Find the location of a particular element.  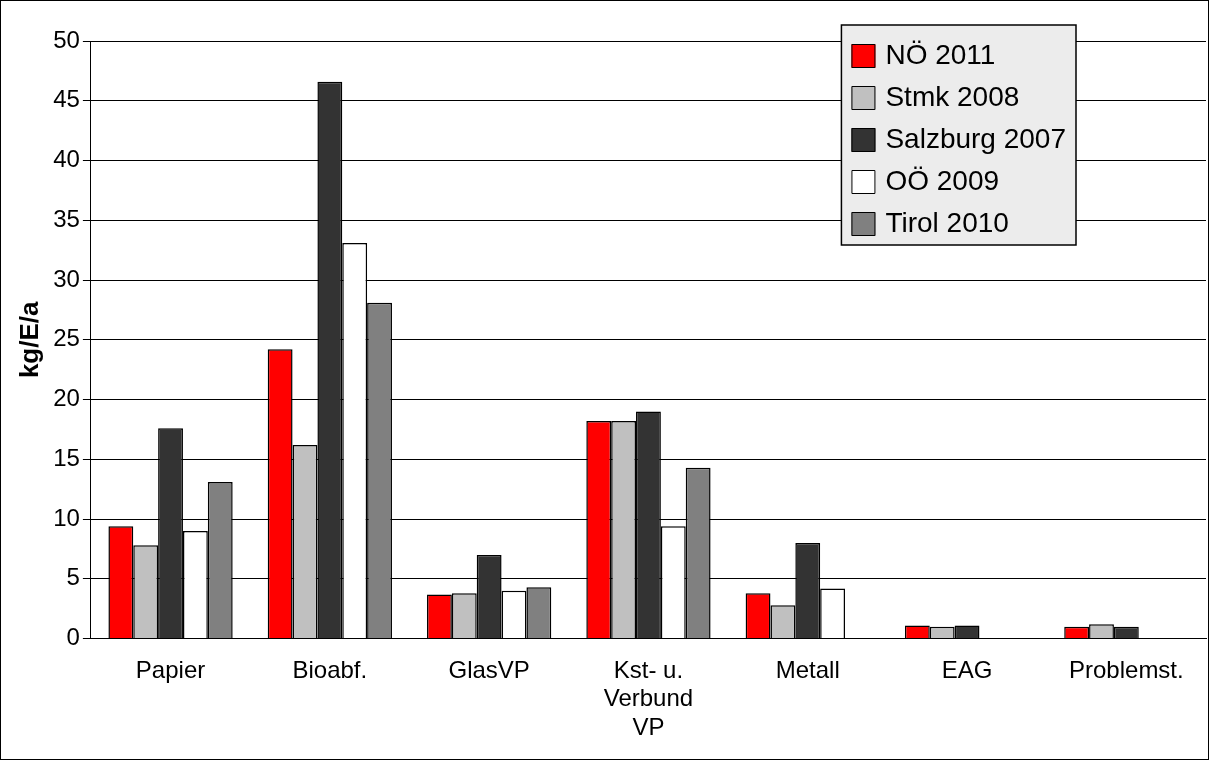

x-tick-label: EAG is located at coordinates (967, 669).